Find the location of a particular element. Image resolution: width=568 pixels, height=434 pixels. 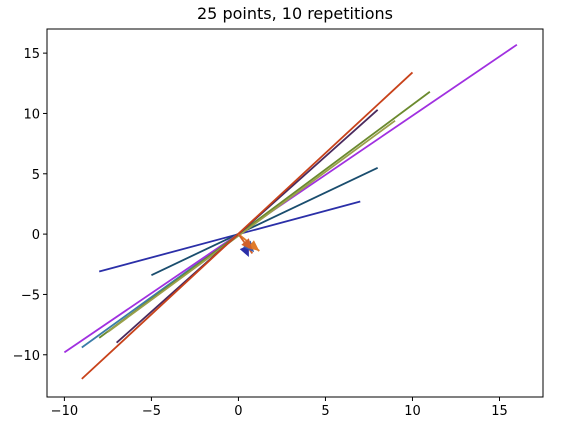

y-tick-label: 5 is located at coordinates (36, 175).